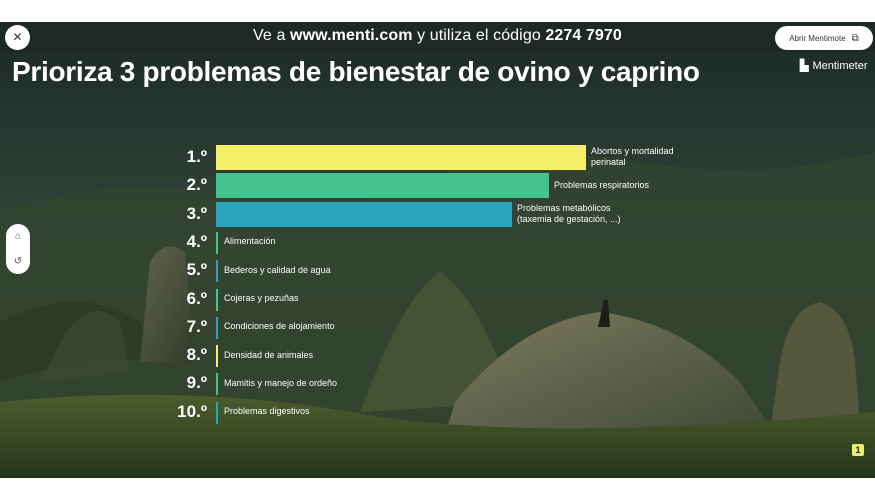 The height and width of the screenshot is (500, 875). I want to click on ranking-label-line: Cojeras y pezuñas, so click(261, 298).